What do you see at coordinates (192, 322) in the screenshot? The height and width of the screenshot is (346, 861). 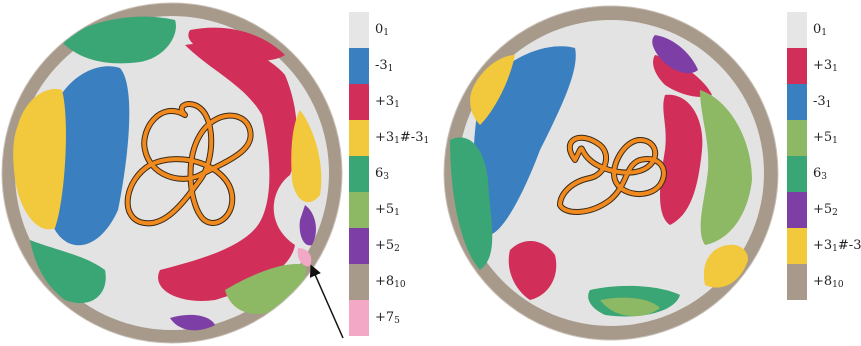 I see `left-region-plus-5-2-bottom` at bounding box center [192, 322].